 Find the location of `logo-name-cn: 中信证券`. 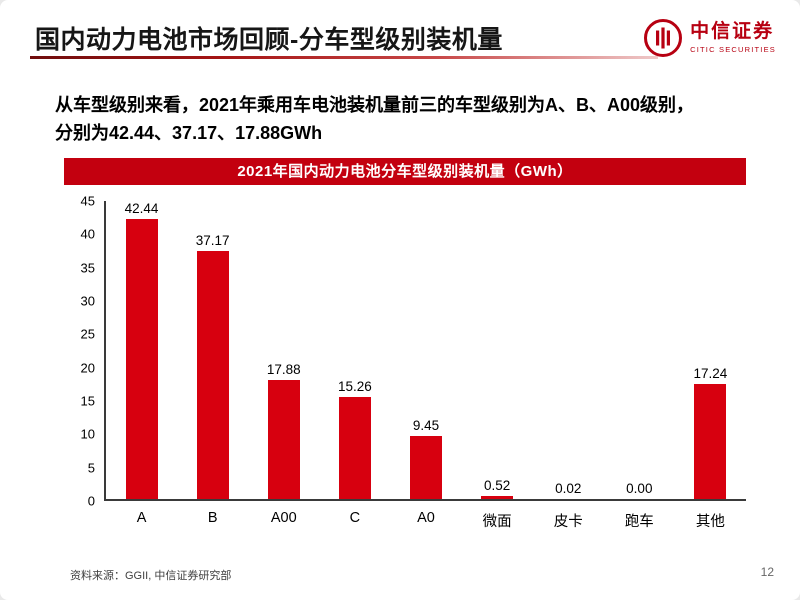

logo-name-cn: 中信证券 is located at coordinates (732, 32).